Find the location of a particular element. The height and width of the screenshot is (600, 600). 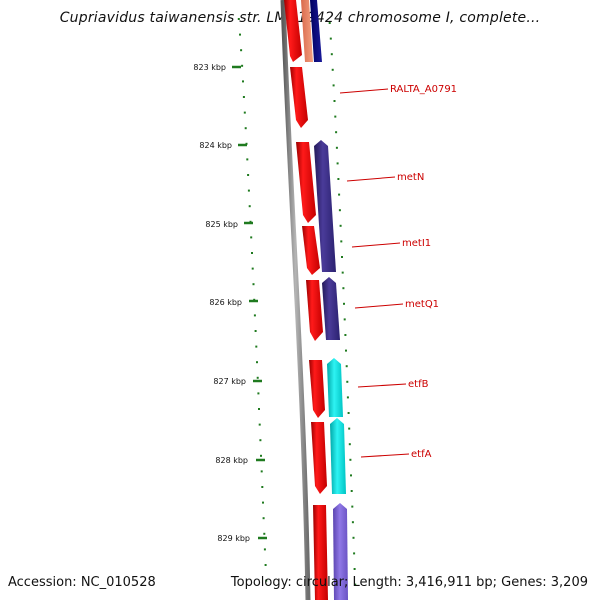

scale-tick-827: 827 kbp is located at coordinates (237, 381).